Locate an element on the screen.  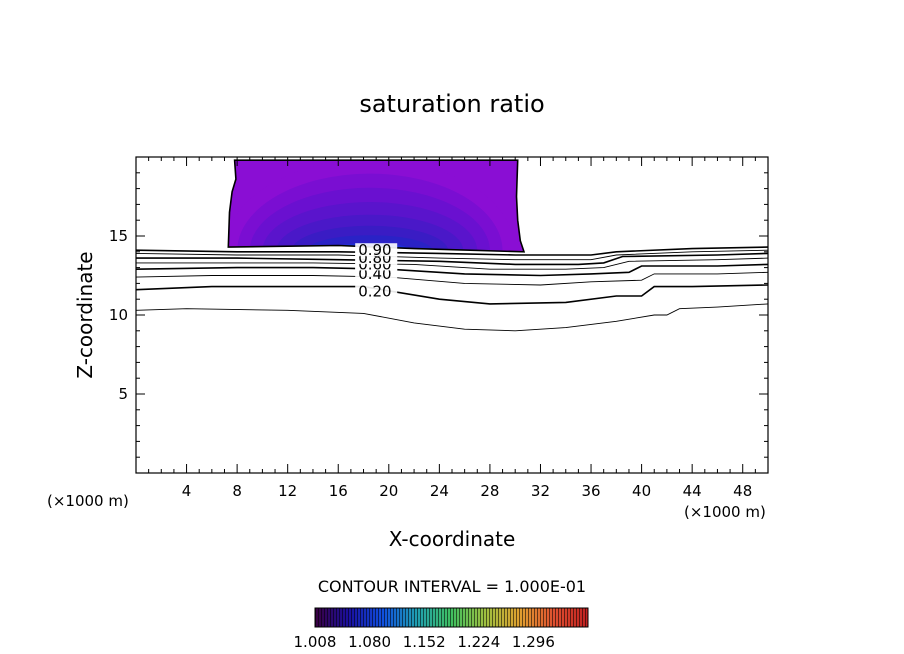
colorbar-tick-label: 1.224 is located at coordinates (478, 642).